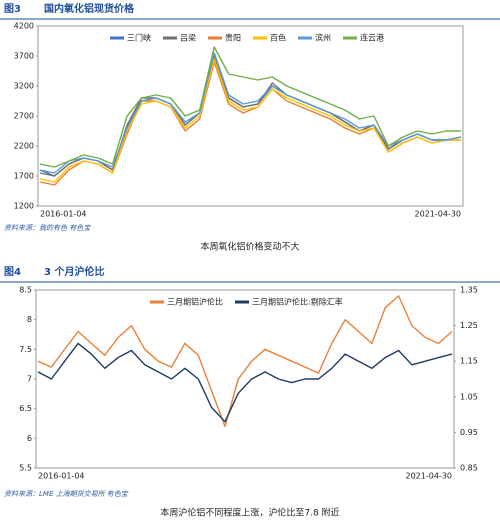  I want to click on figure-title: 3 个月沪伦比, so click(74, 271).